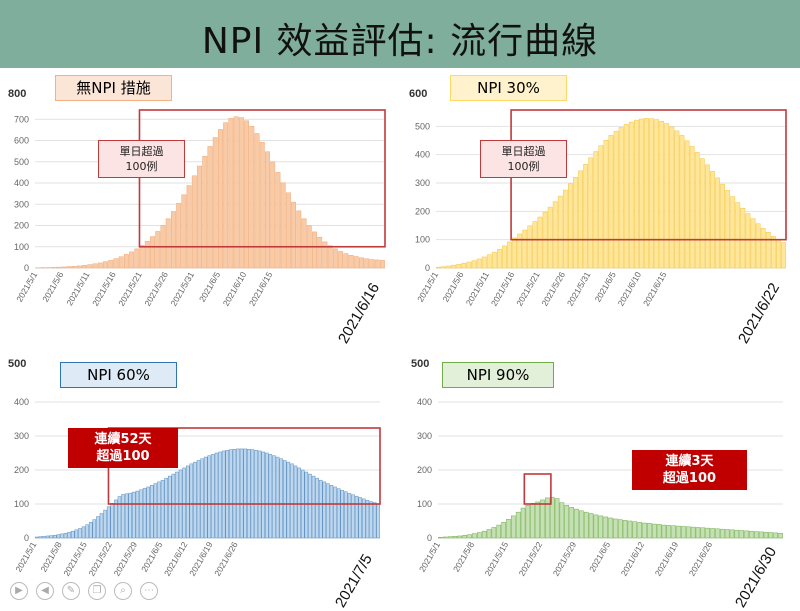 The width and height of the screenshot is (800, 611). I want to click on x-tick-label: 2021/5/31, so click(579, 289).